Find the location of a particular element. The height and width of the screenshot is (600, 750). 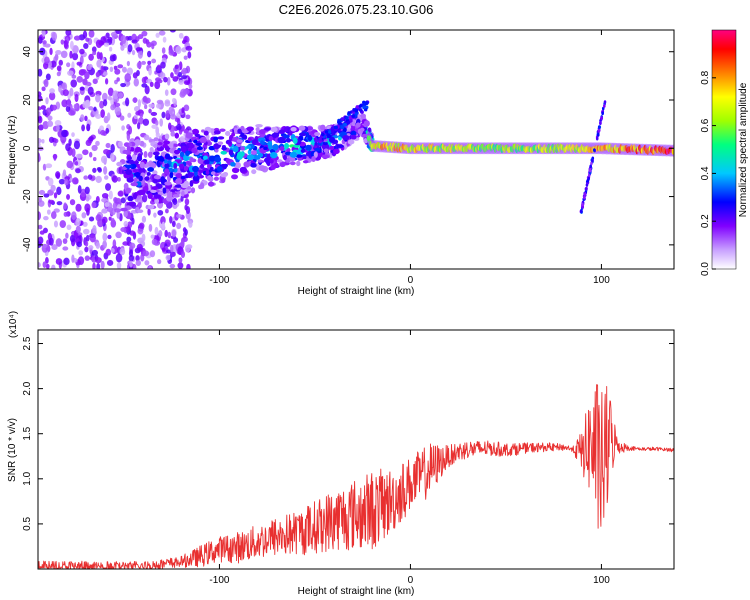

colorbar-gradient is located at coordinates (724, 149).